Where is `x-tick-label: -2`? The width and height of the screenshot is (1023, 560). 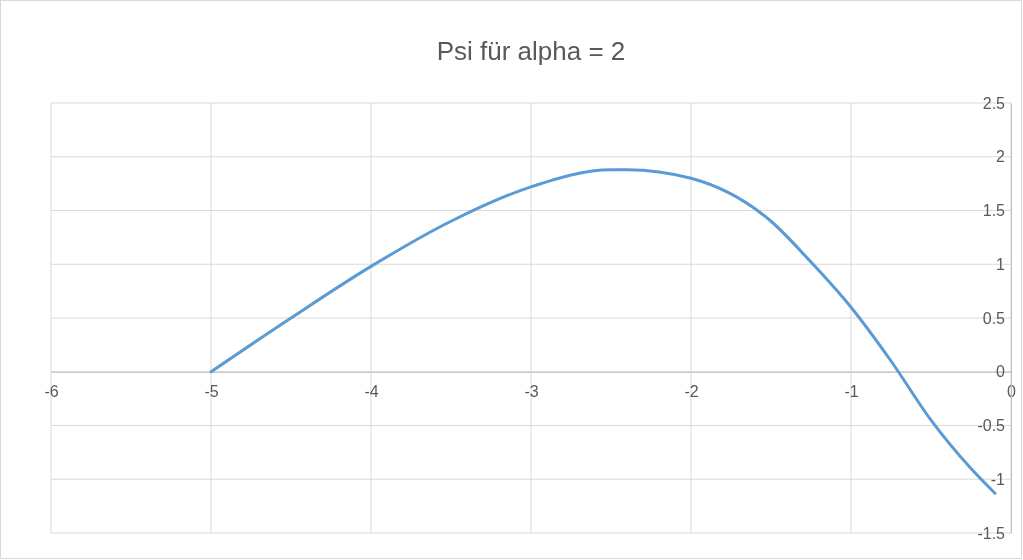 x-tick-label: -2 is located at coordinates (691, 392).